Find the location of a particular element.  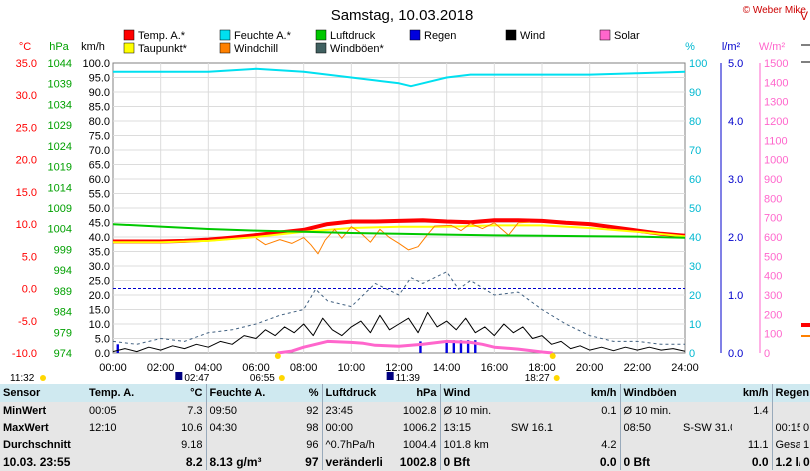

stats-cell: 0.0 is located at coordinates (806, 461).